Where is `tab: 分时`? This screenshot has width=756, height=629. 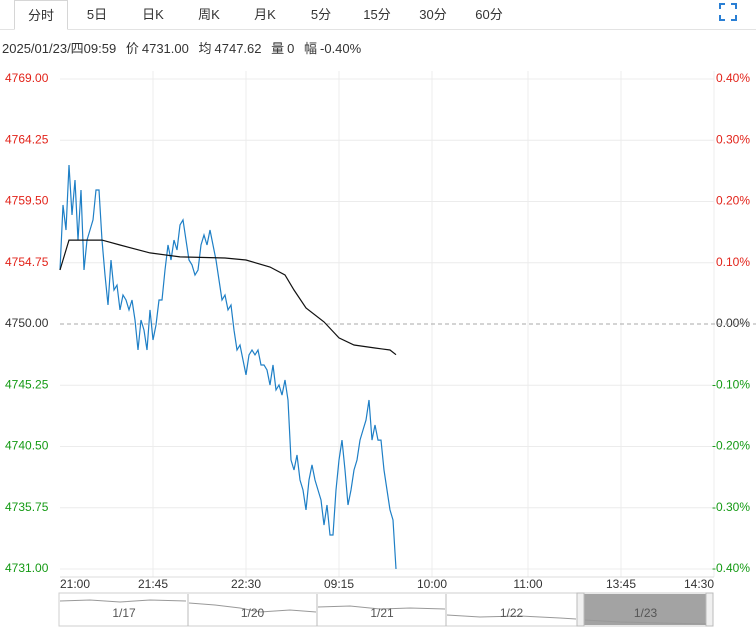
tab: 分时 is located at coordinates (41, 15).